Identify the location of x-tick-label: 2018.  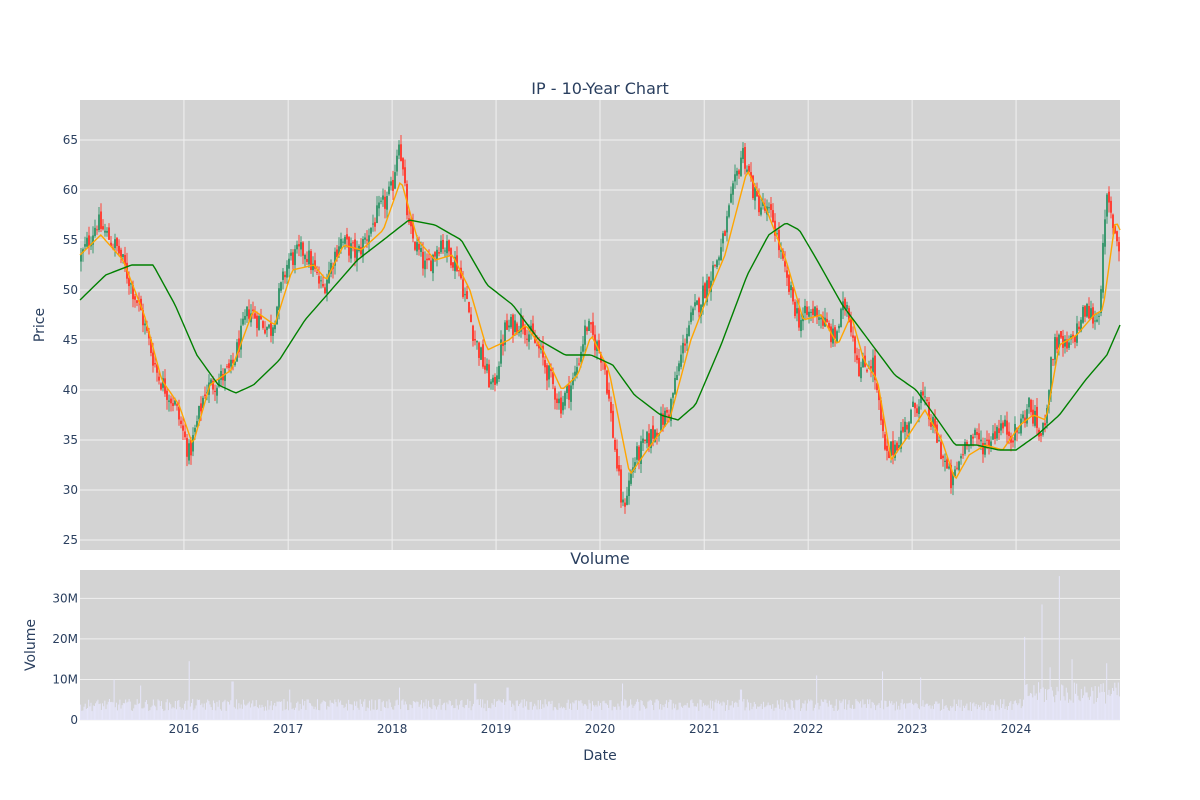
(392, 729).